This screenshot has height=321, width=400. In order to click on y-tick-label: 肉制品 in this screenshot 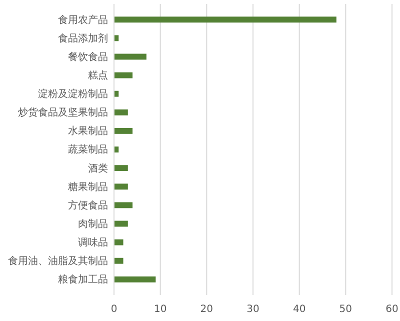, I will do `click(93, 224)`.